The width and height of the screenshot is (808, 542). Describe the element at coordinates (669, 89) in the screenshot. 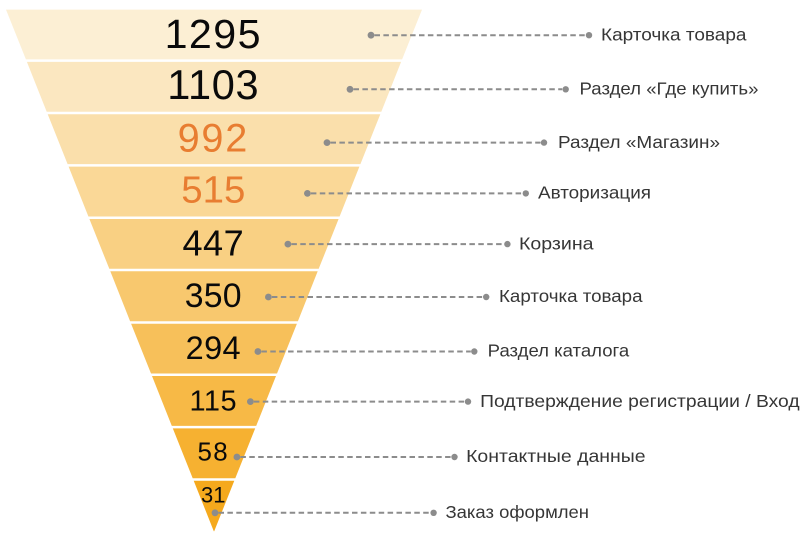

I see `svg-text: Раздел «Где купить»` at that location.